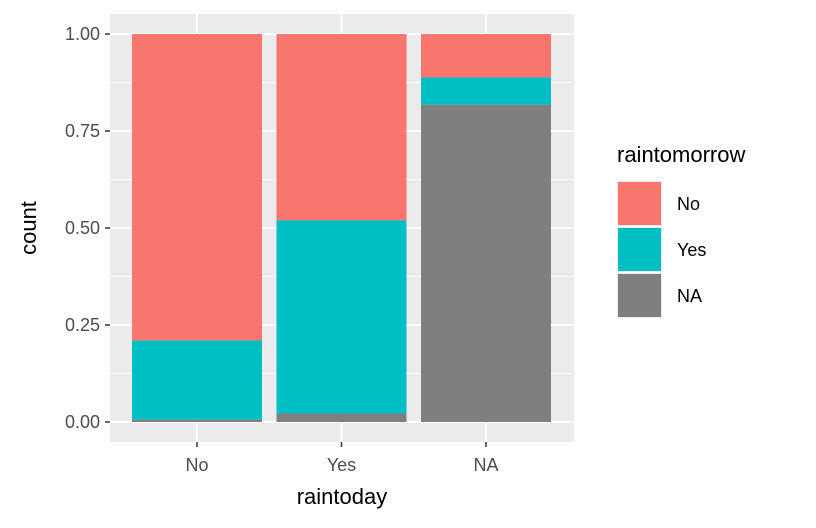  What do you see at coordinates (82, 422) in the screenshot?
I see `y-tick-label: 0.00` at bounding box center [82, 422].